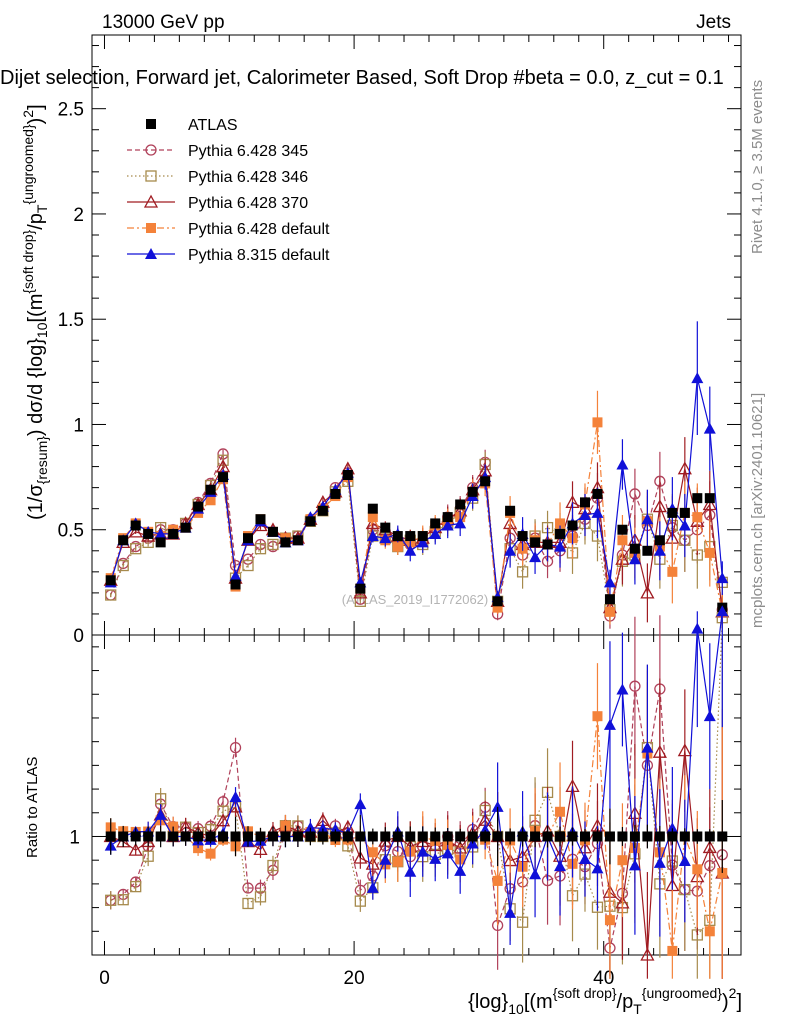 Image resolution: width=786 pixels, height=1024 pixels. Describe the element at coordinates (74, 837) in the screenshot. I see `ratio-y-tick-label: 1` at that location.